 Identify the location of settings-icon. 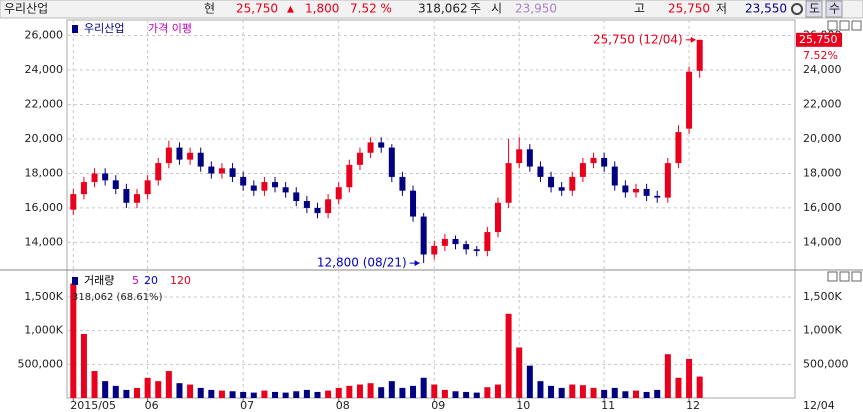
(797, 9).